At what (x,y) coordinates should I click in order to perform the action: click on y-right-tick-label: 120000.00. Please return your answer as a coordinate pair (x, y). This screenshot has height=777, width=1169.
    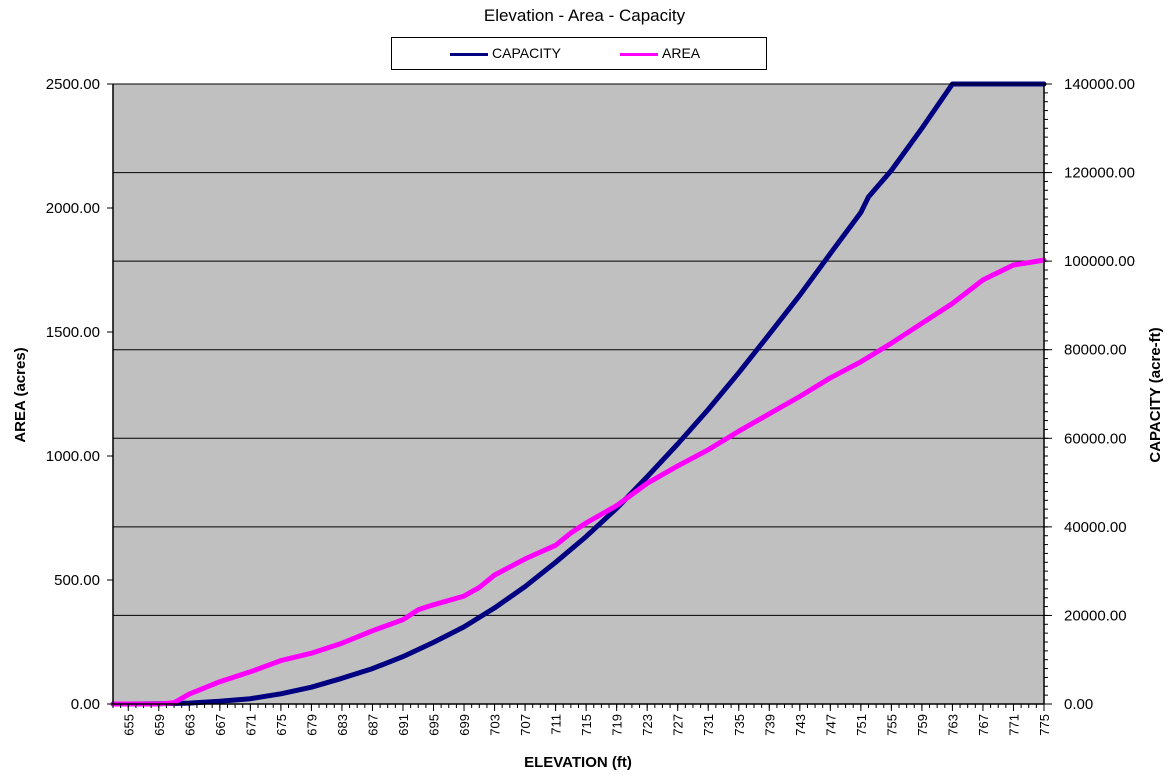
    Looking at the image, I should click on (1099, 173).